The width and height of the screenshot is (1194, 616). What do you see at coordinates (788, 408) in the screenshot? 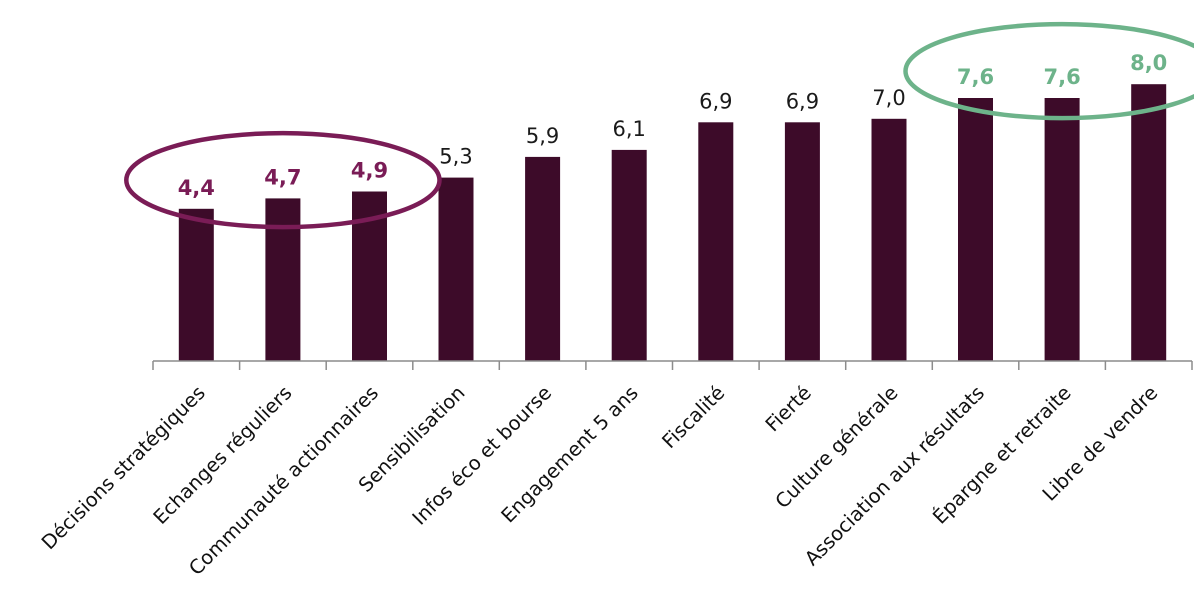
I see `category-label: Fierté` at bounding box center [788, 408].